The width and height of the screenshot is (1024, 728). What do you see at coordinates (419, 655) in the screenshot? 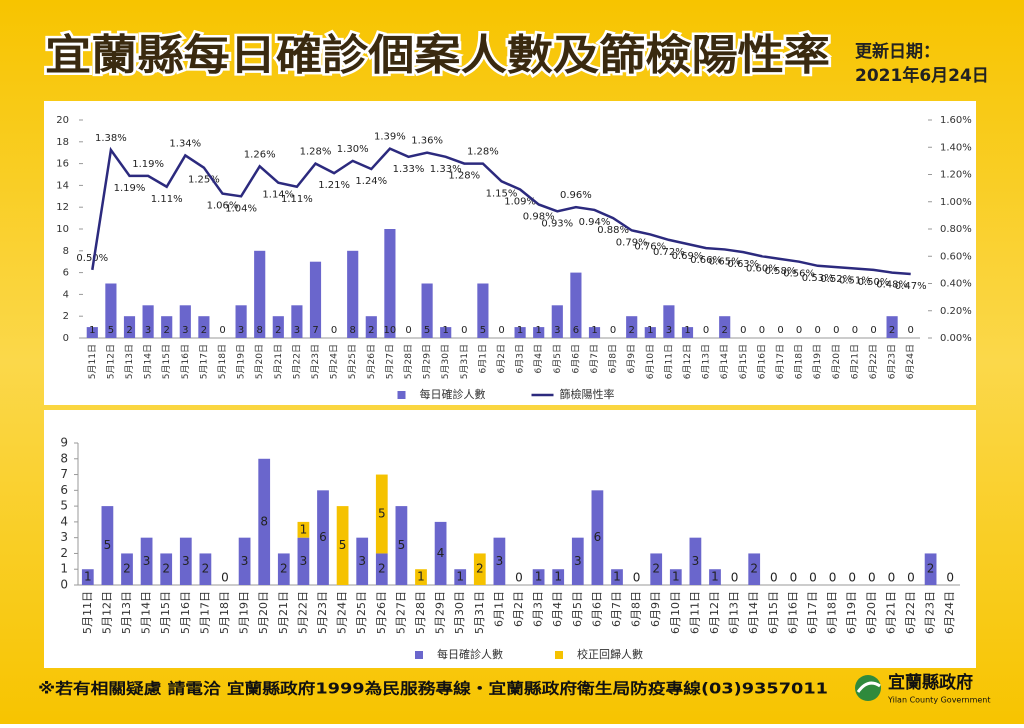
I see `legend-swatch` at bounding box center [419, 655].